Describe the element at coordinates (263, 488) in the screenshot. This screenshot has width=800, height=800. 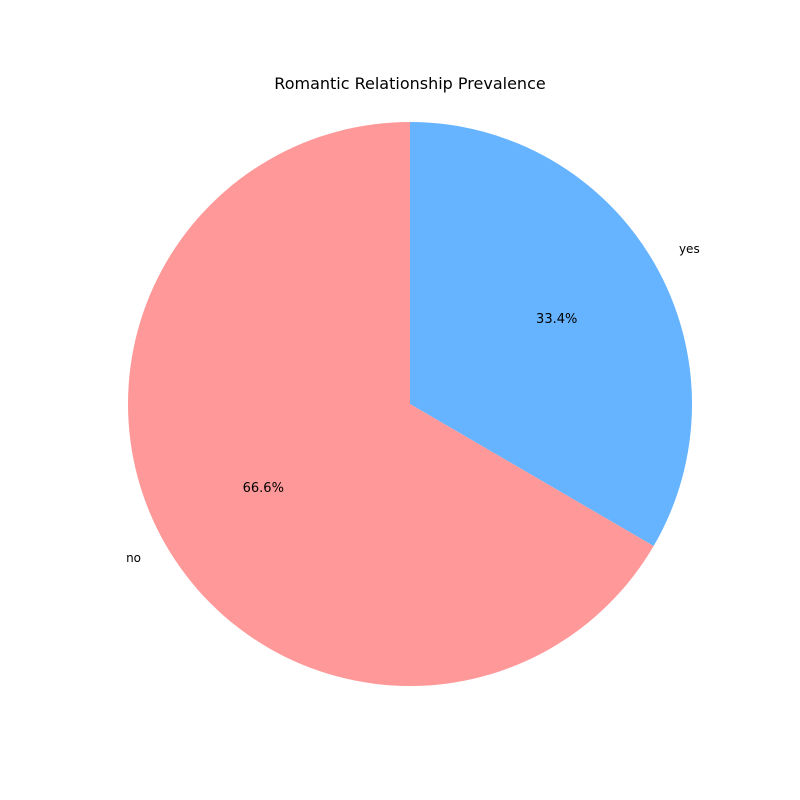
I see `slice-percent-no: 66.6%` at that location.